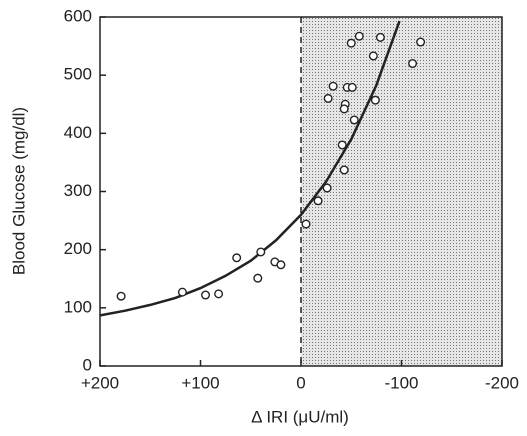 The width and height of the screenshot is (527, 436). Describe the element at coordinates (502, 382) in the screenshot. I see `x-tick-label: -200` at that location.